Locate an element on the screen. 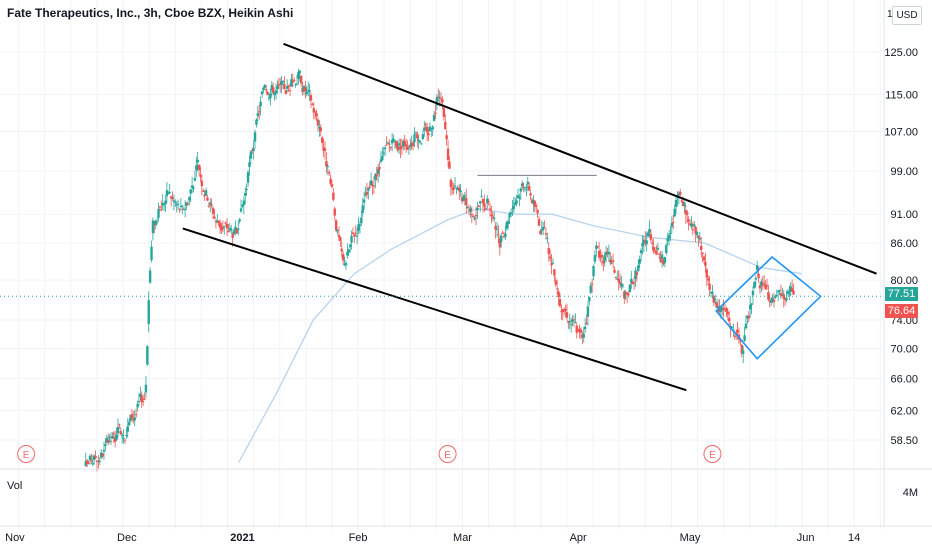 The width and height of the screenshot is (932, 550). y-tick-label: 125.00 is located at coordinates (901, 53).